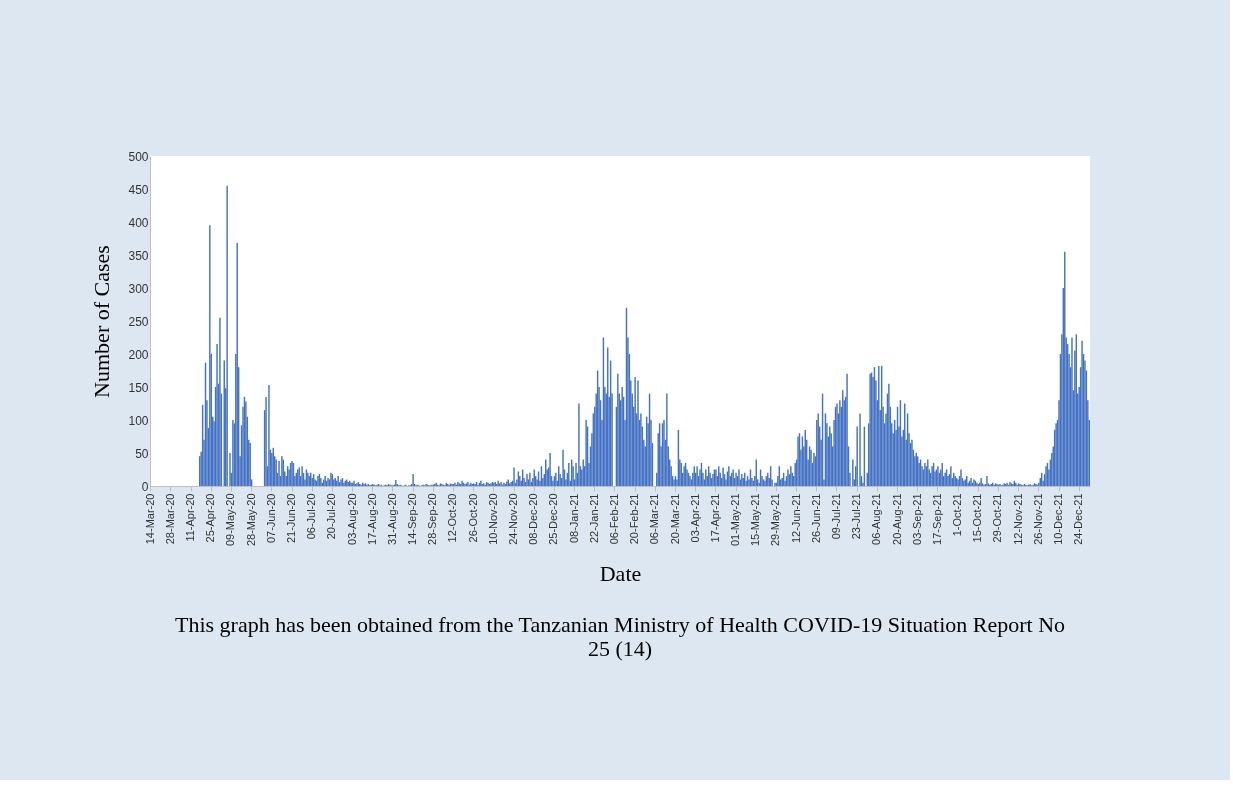 The height and width of the screenshot is (786, 1233). Describe the element at coordinates (138, 288) in the screenshot. I see `y-tick-label: 300` at that location.